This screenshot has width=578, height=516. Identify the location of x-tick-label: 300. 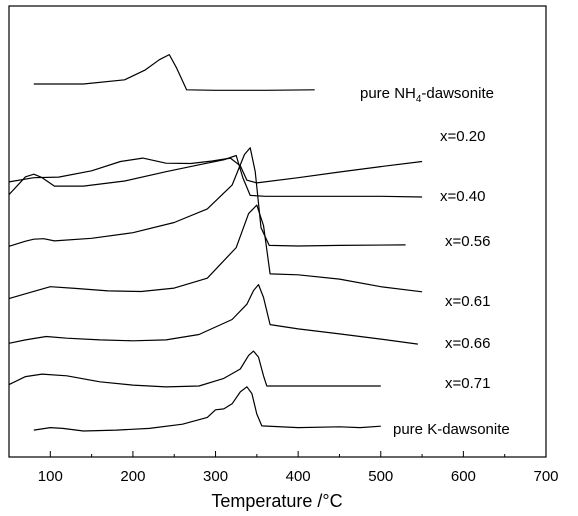
(215, 476).